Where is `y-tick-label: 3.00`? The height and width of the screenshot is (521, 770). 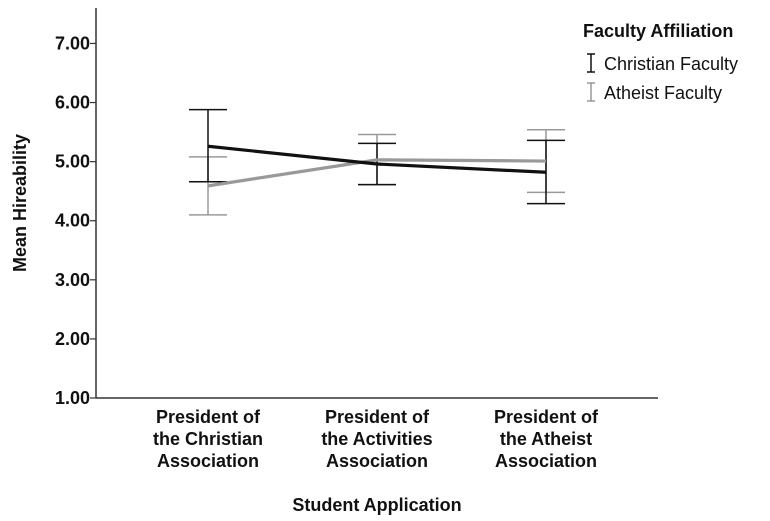 y-tick-label: 3.00 is located at coordinates (72, 280).